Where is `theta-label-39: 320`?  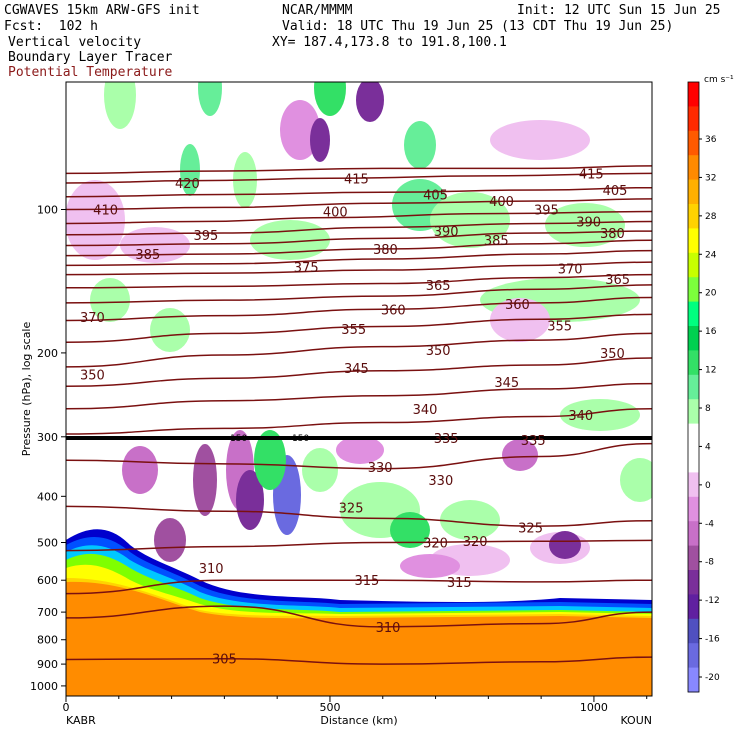
theta-label-39: 320 is located at coordinates (475, 542).